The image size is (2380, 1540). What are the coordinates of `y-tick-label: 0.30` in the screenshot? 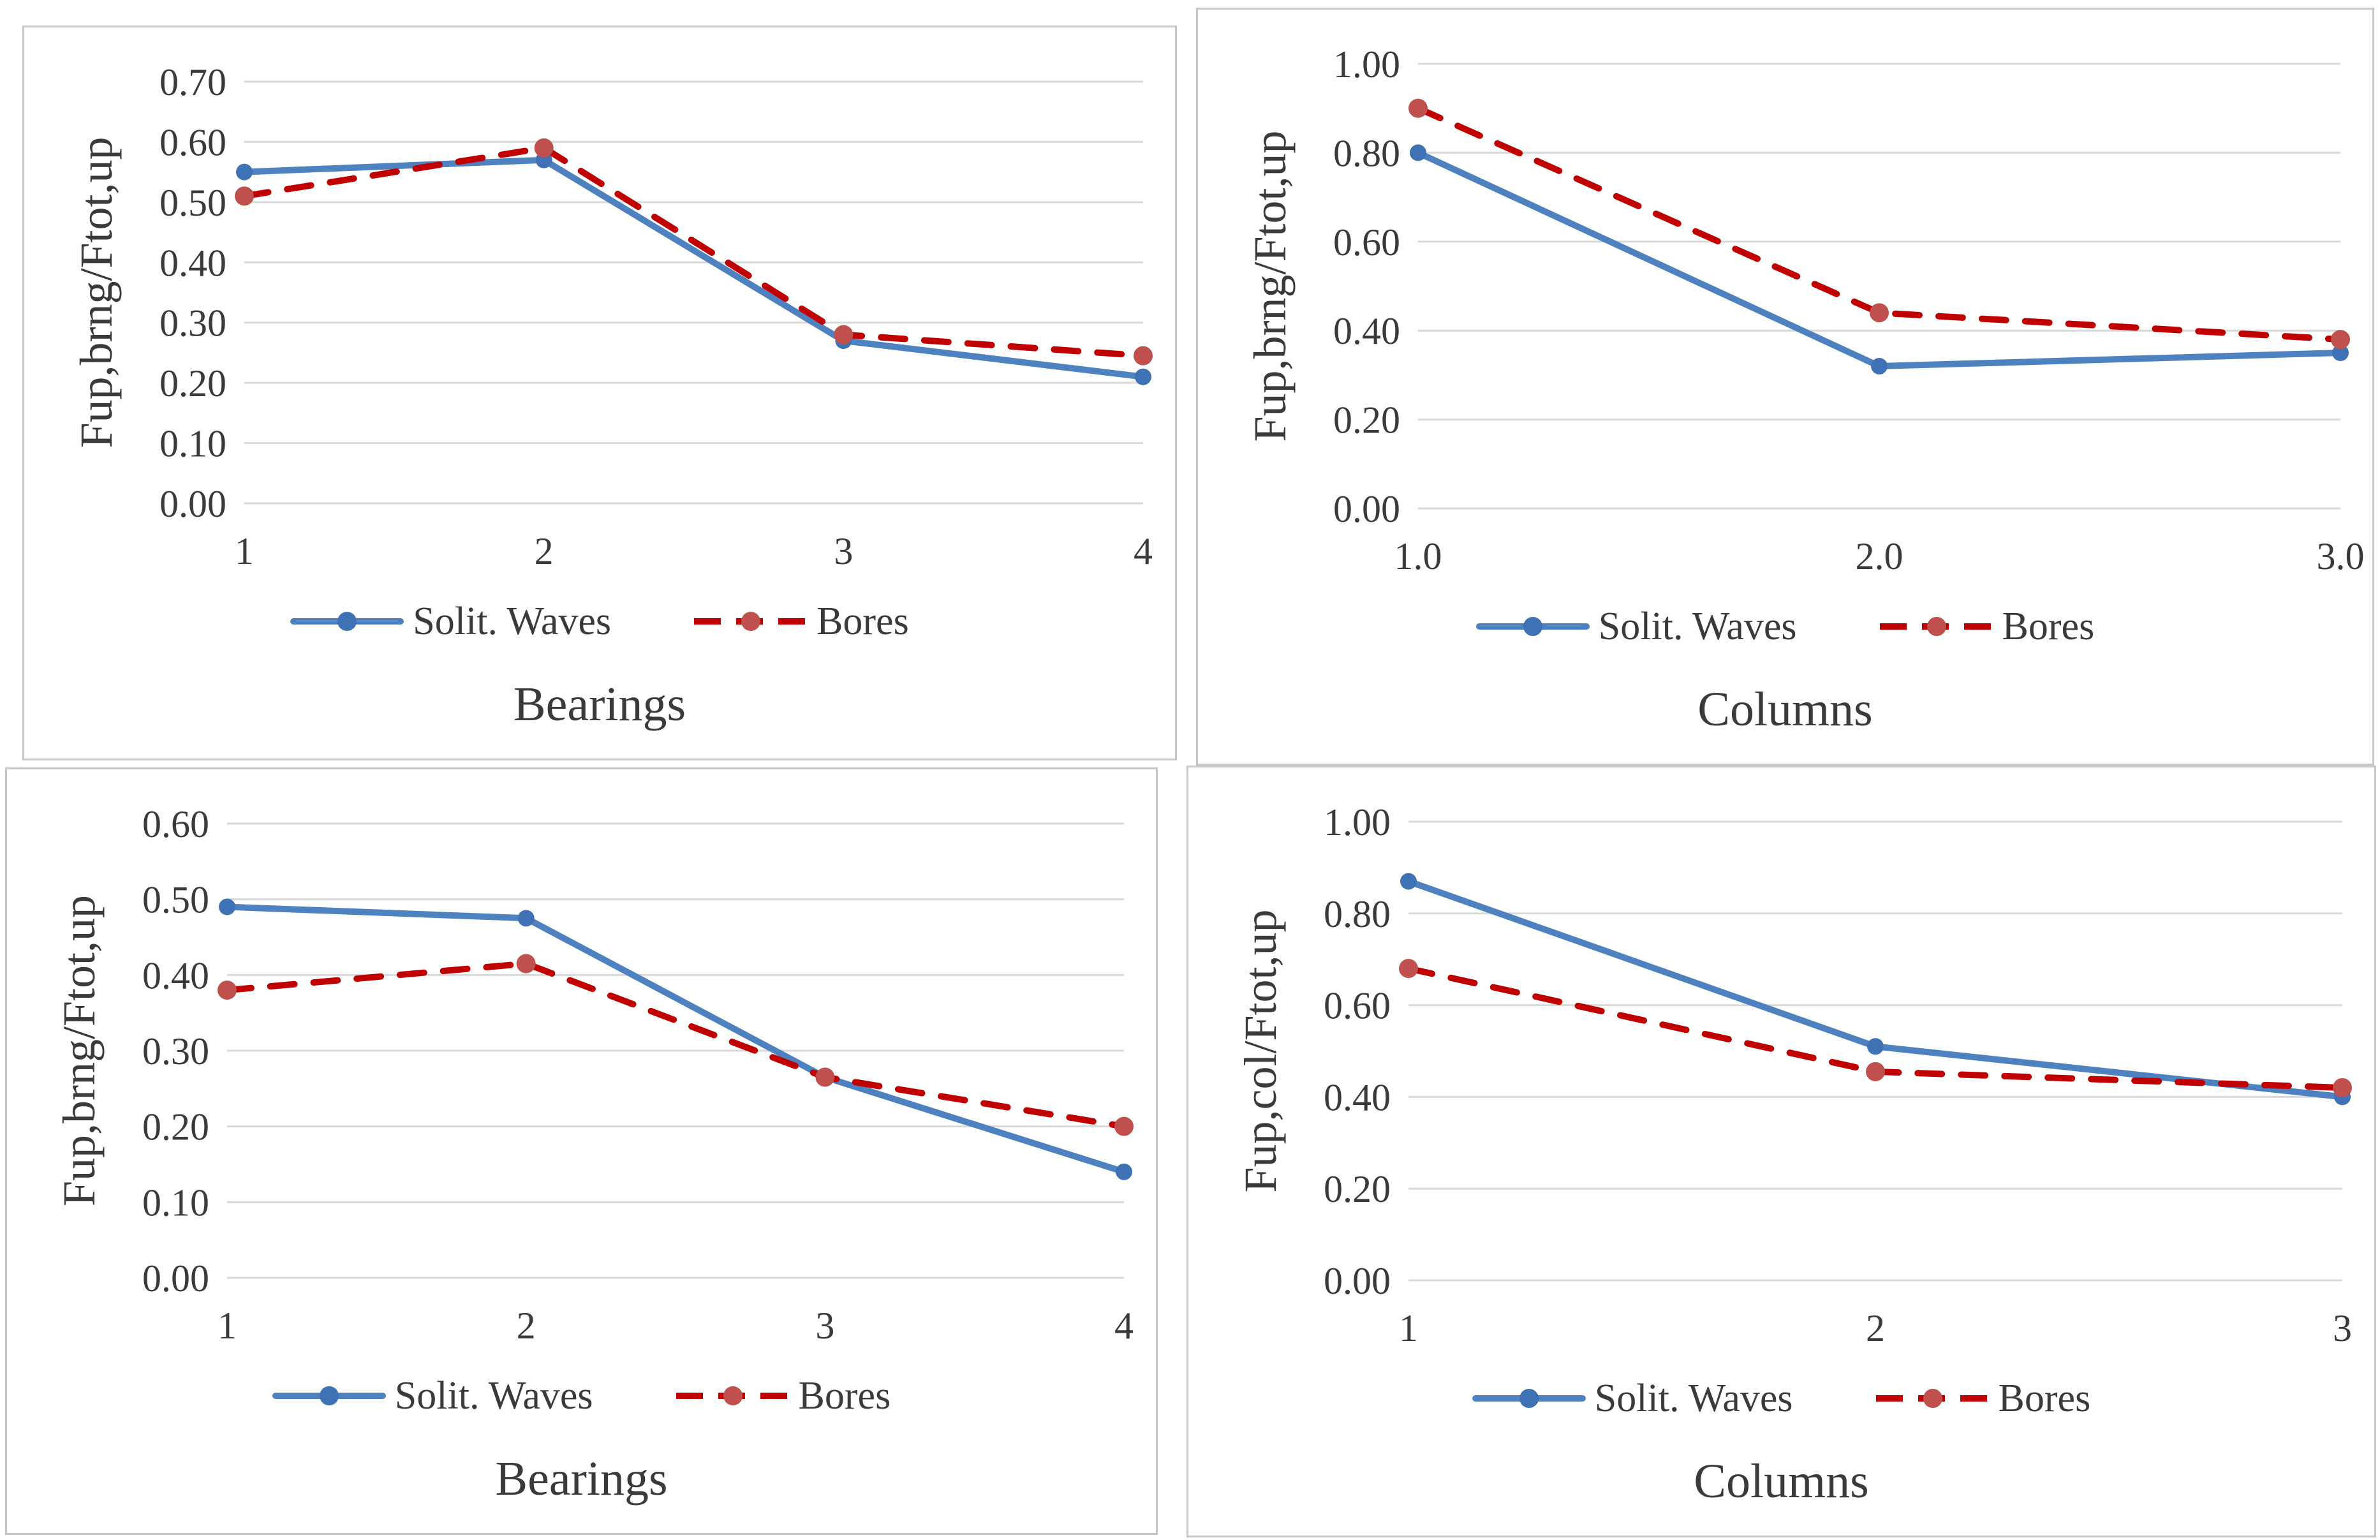 It's located at (175, 1051).